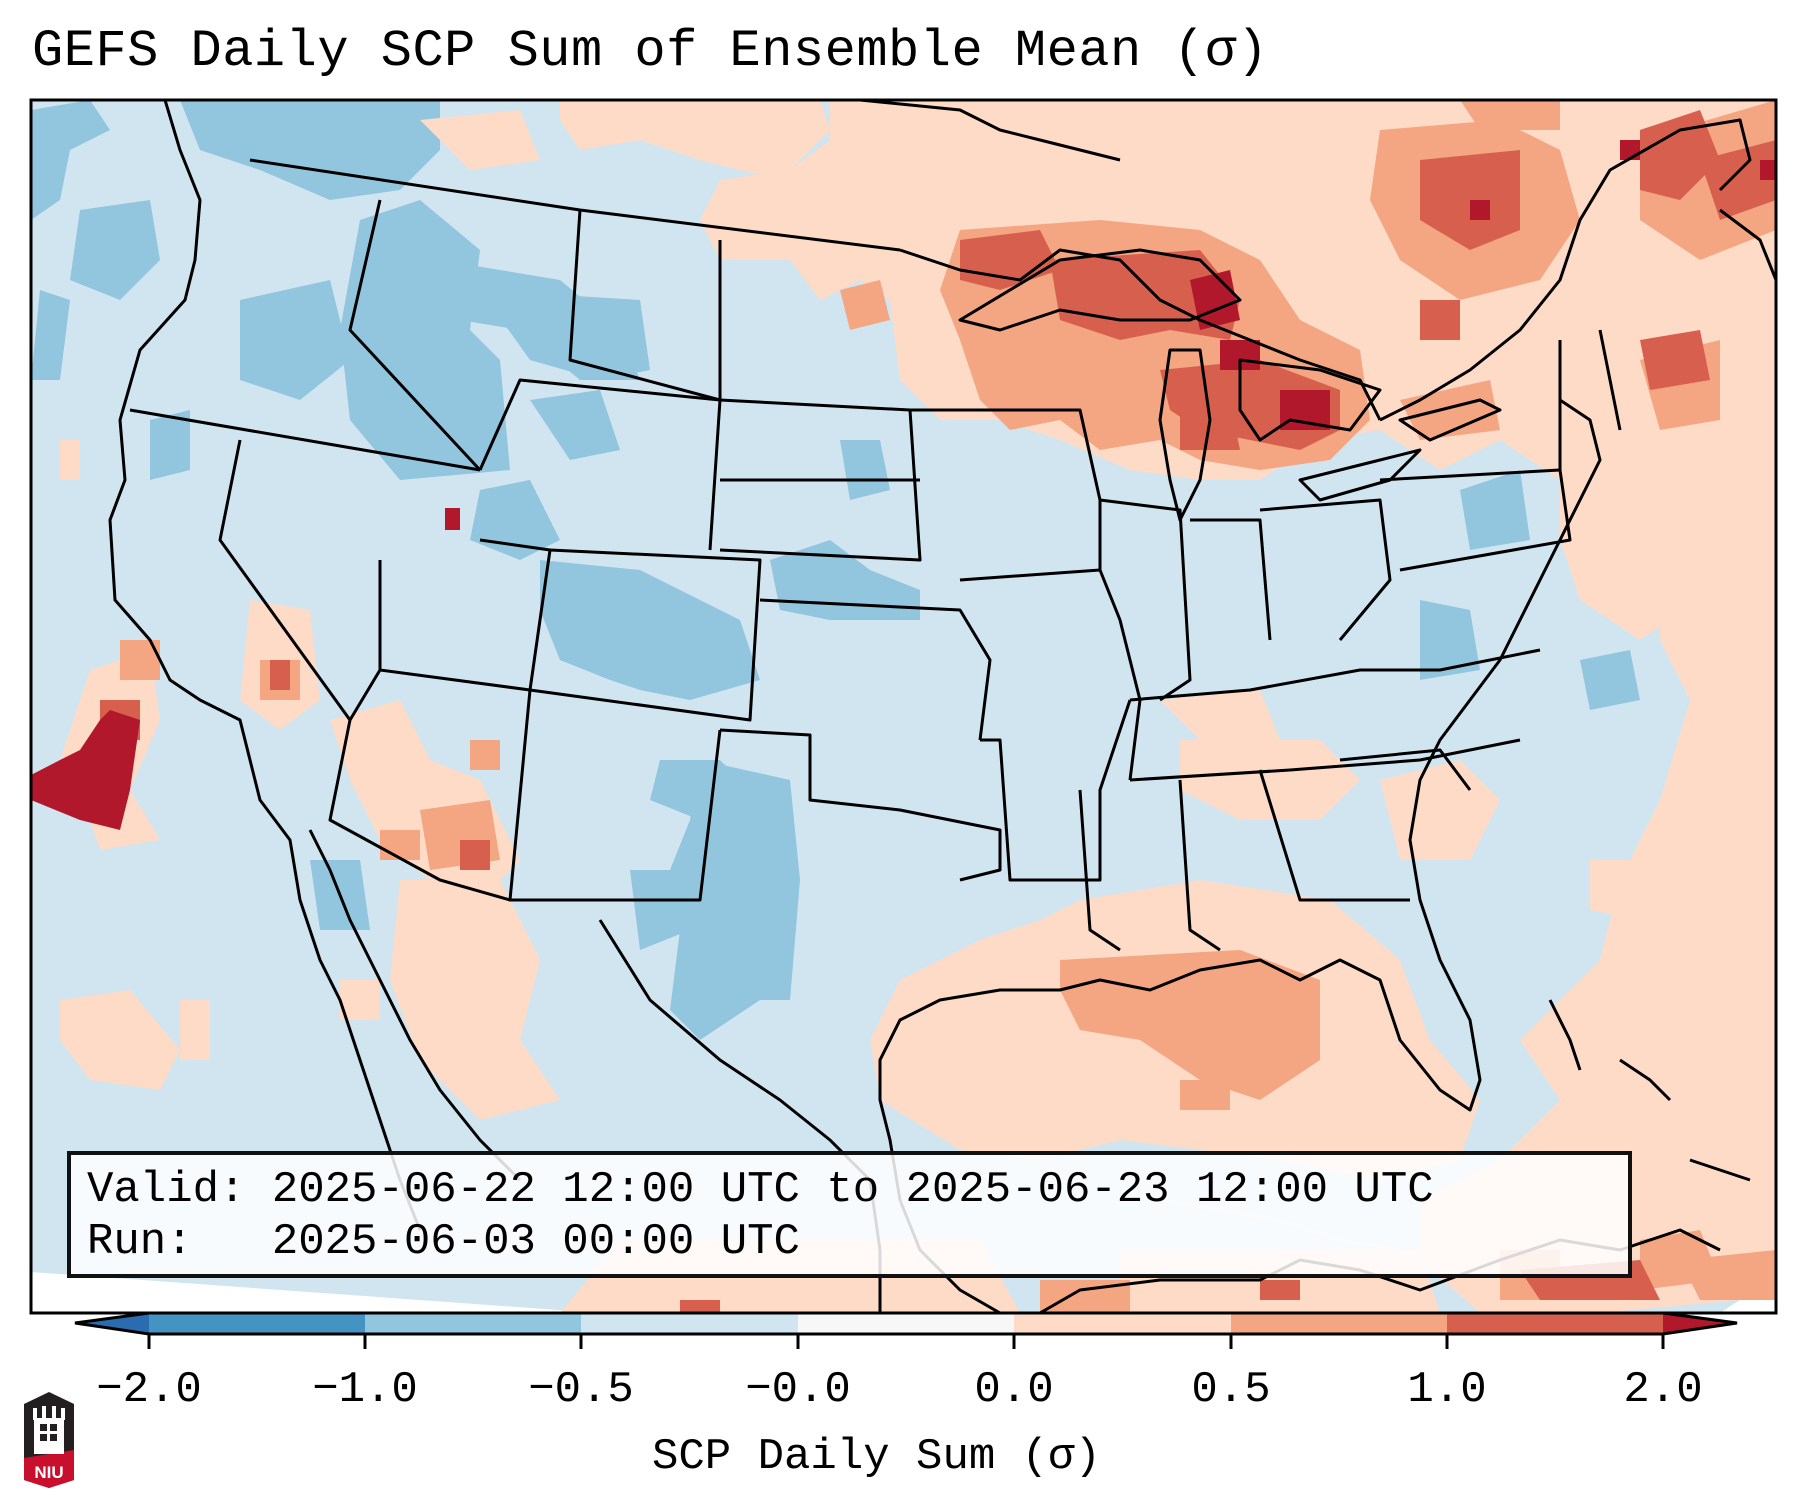  Describe the element at coordinates (1231, 1390) in the screenshot. I see `colorbar-tick-label: 0.5` at that location.